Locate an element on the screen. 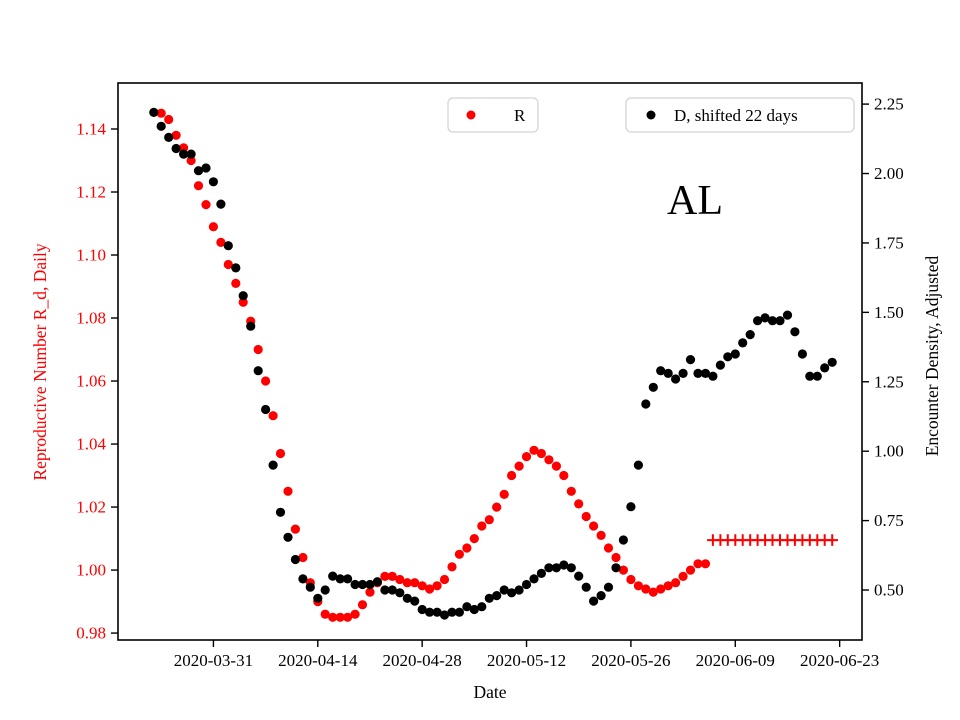  y-right-tick-label: 1.25 is located at coordinates (889, 381).